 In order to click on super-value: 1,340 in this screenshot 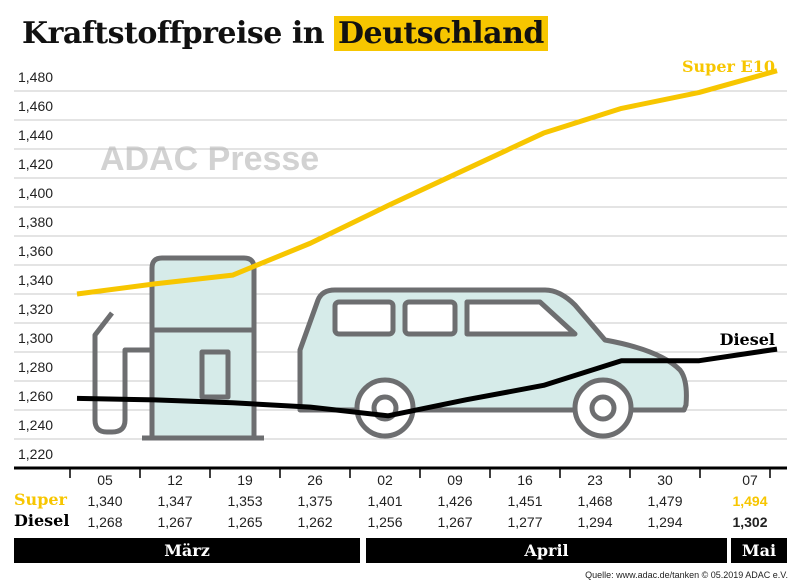, I will do `click(105, 501)`.